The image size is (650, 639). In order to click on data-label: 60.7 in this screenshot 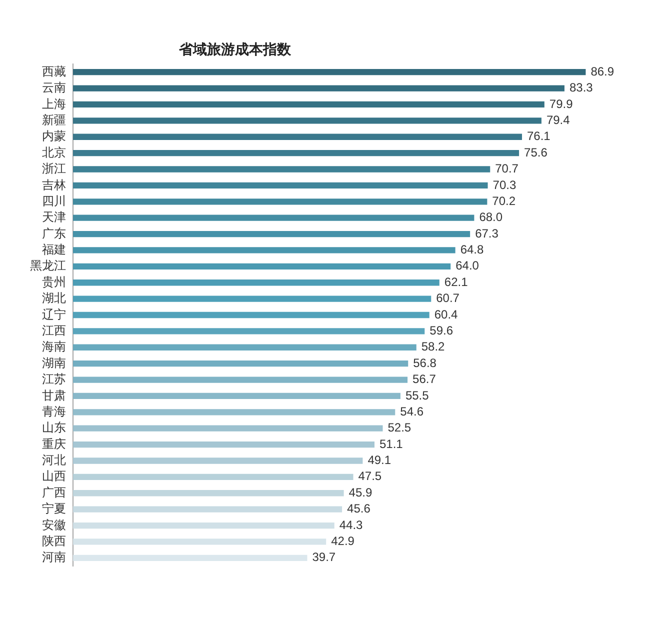, I will do `click(448, 298)`.